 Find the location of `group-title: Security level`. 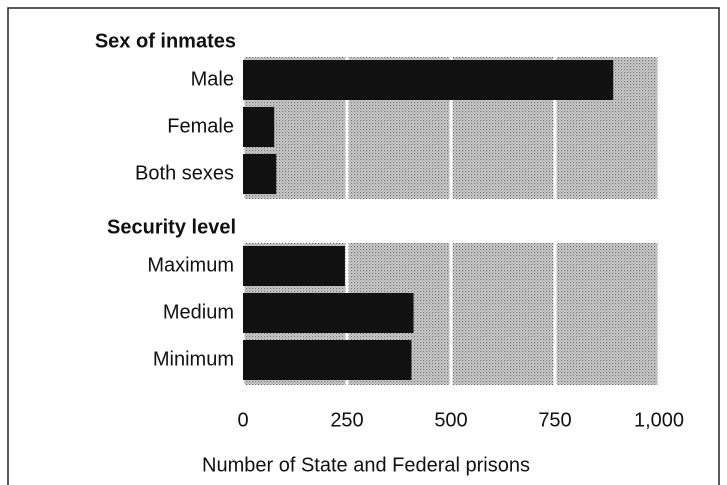

group-title: Security level is located at coordinates (171, 227).